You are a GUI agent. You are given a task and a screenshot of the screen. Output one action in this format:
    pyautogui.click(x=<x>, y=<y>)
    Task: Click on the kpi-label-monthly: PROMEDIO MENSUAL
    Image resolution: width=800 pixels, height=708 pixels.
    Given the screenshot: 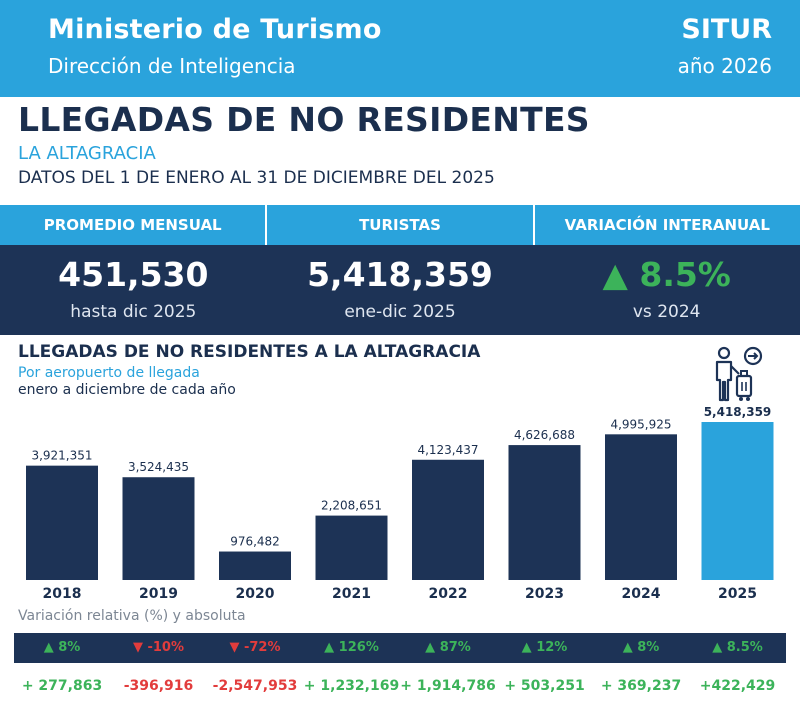 What is the action you would take?
    pyautogui.click(x=134, y=225)
    